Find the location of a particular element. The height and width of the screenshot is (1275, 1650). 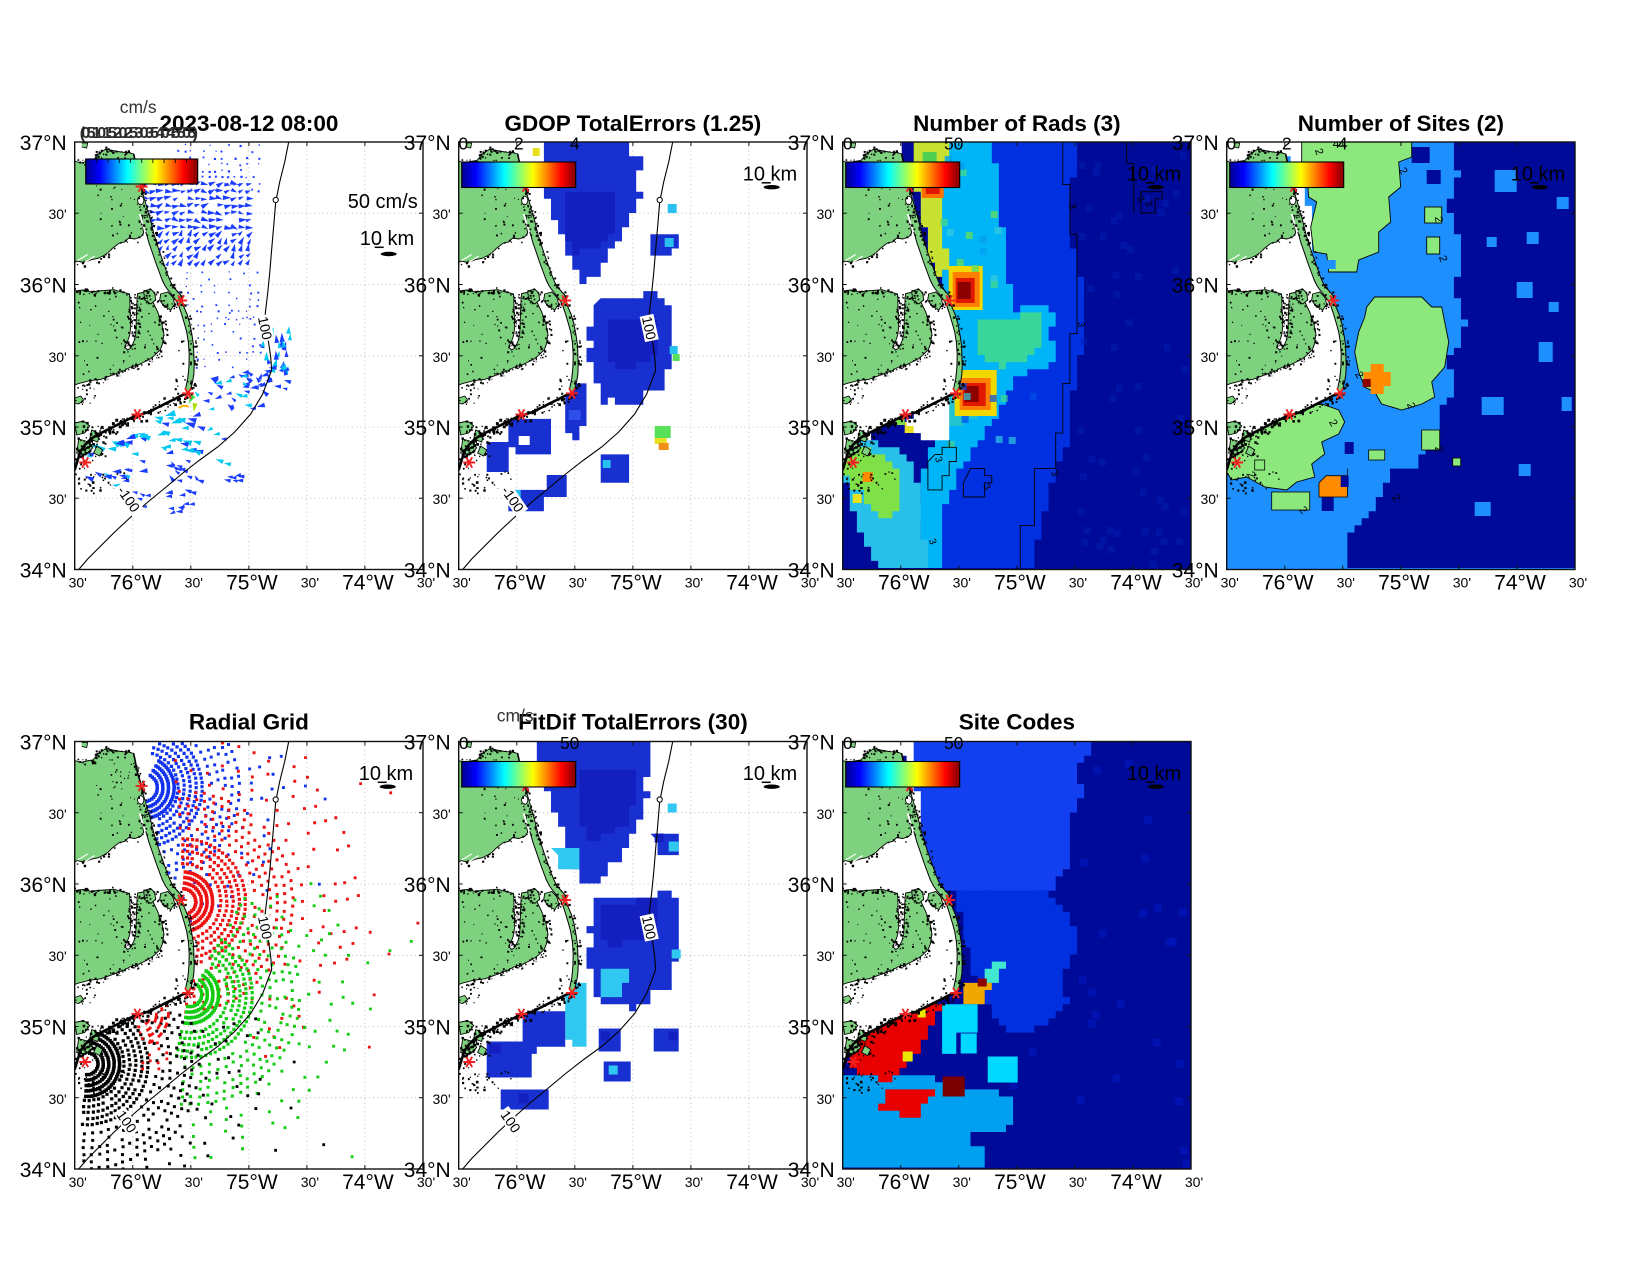

svg-text: cm/s is located at coordinates (138, 107).